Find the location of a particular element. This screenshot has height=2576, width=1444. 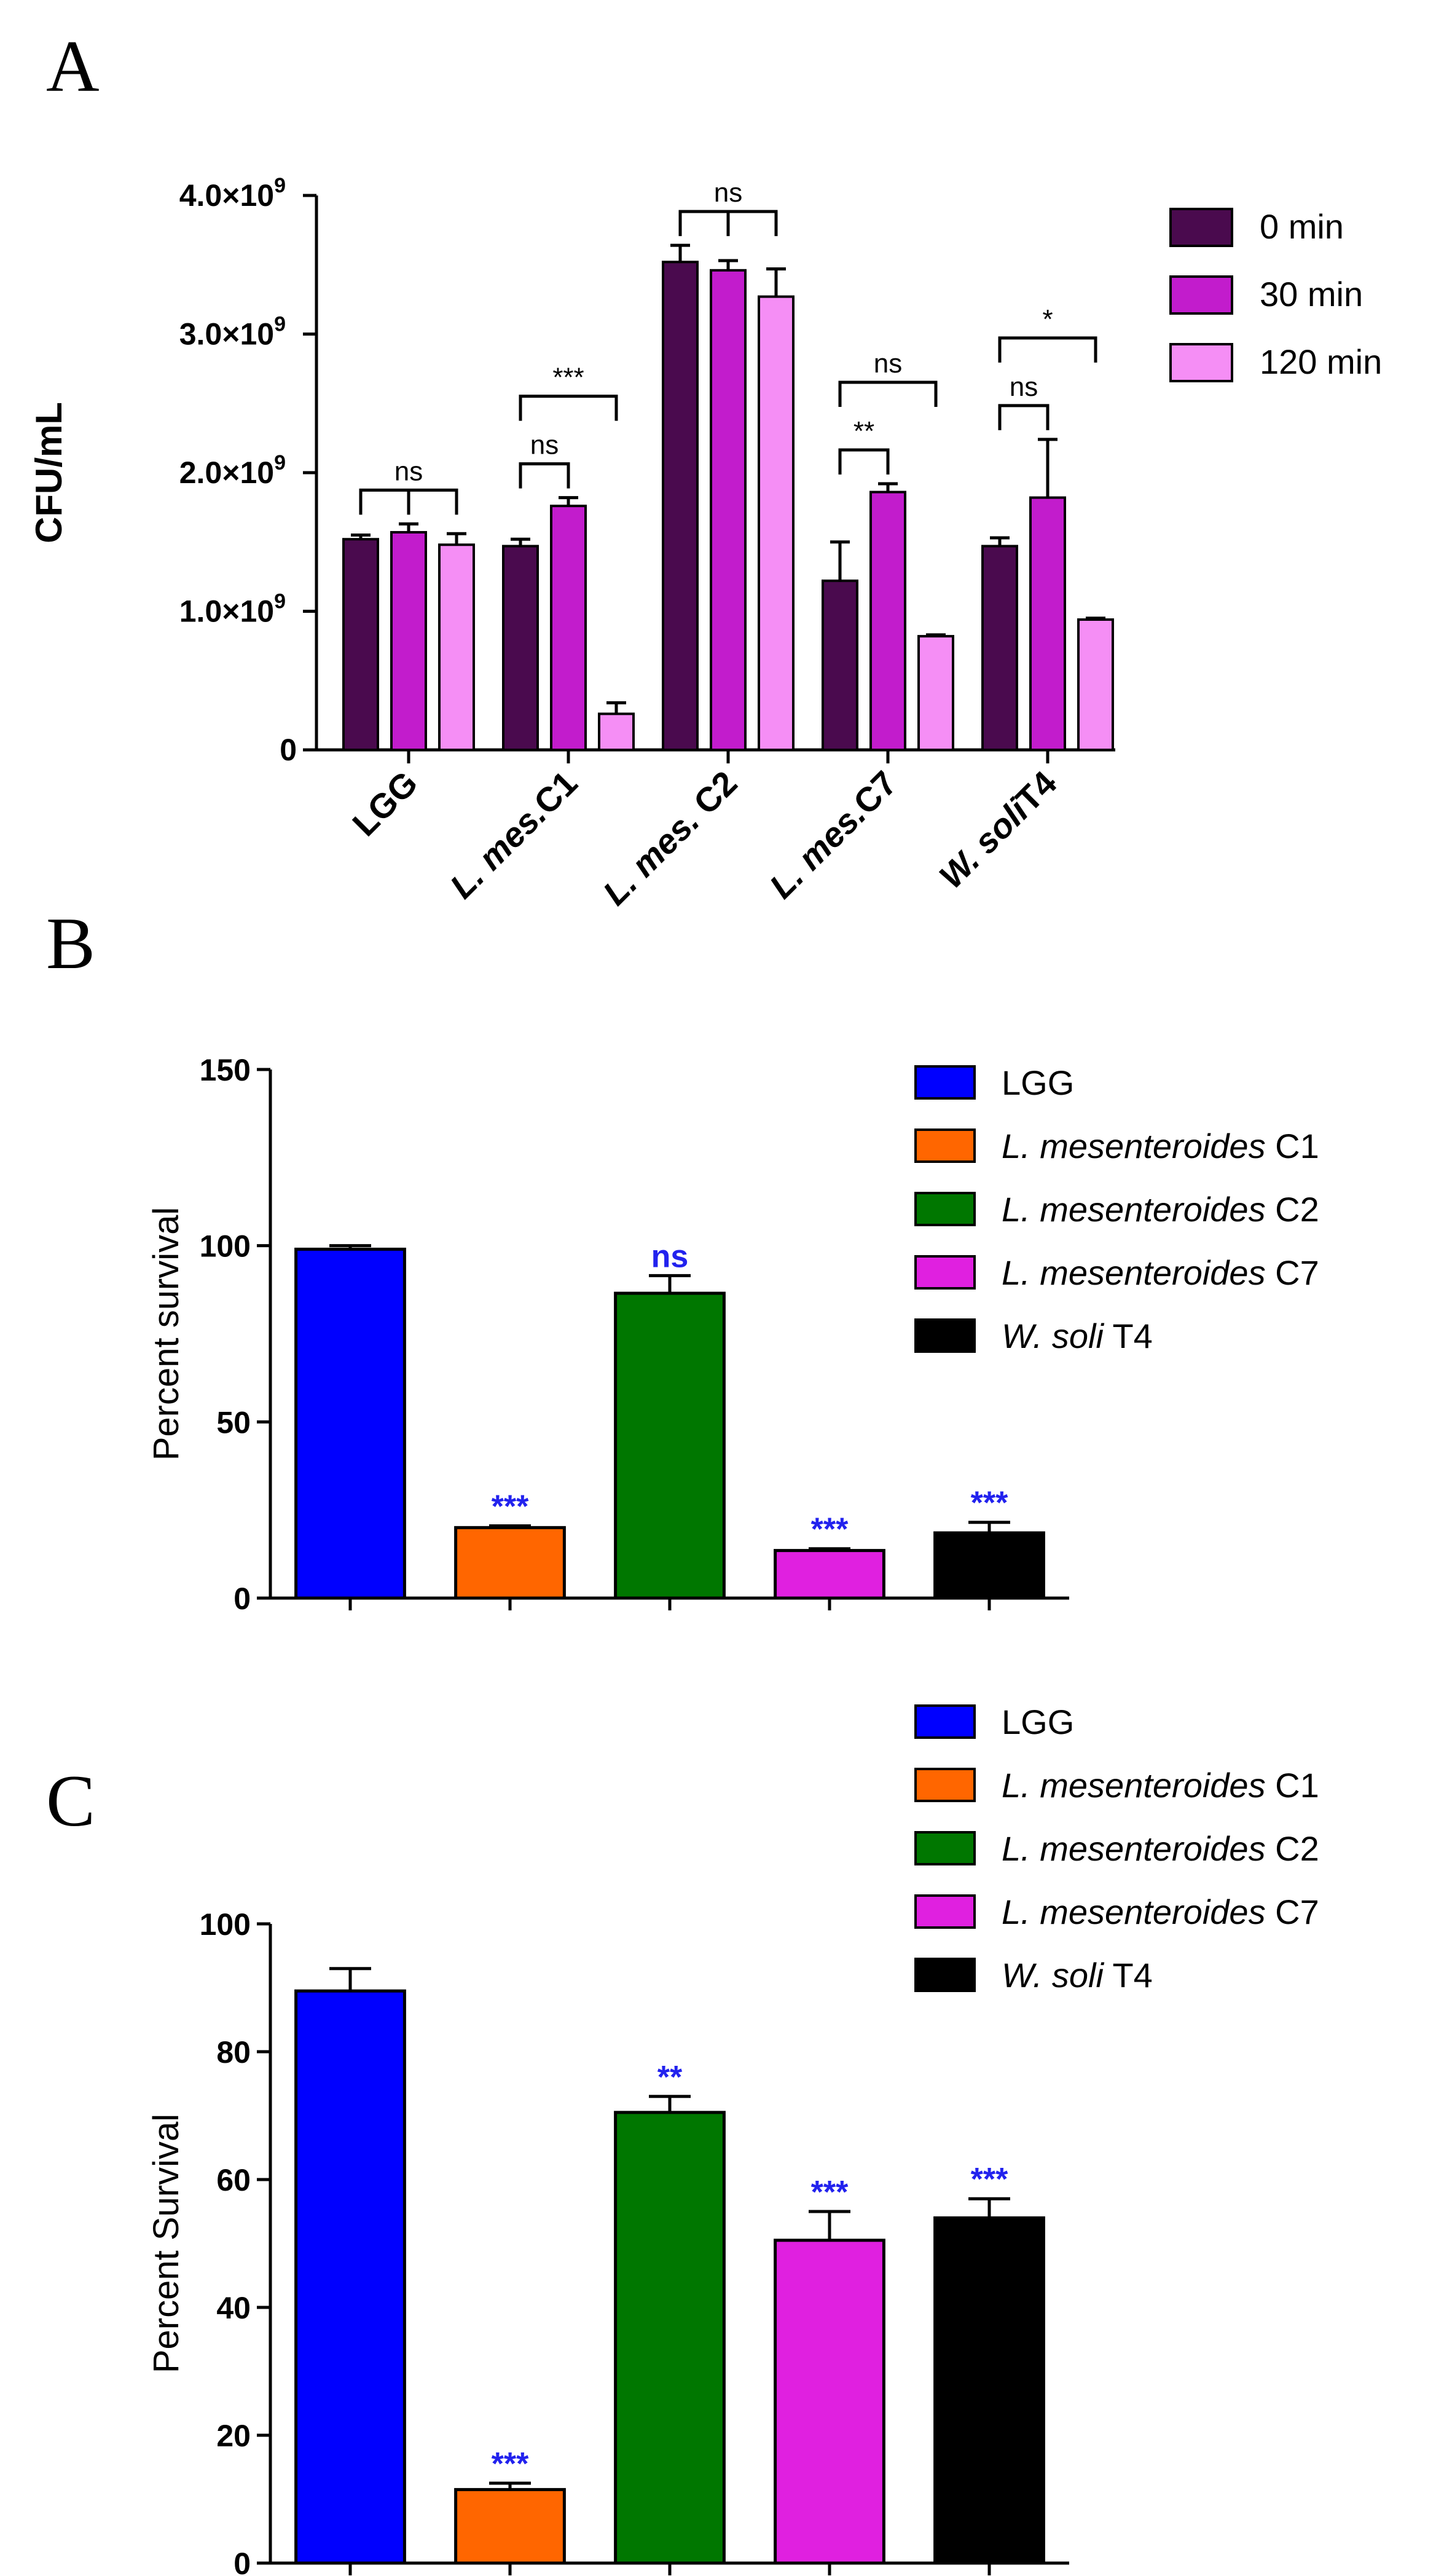

panel-label-c: C is located at coordinates (70, 1801).